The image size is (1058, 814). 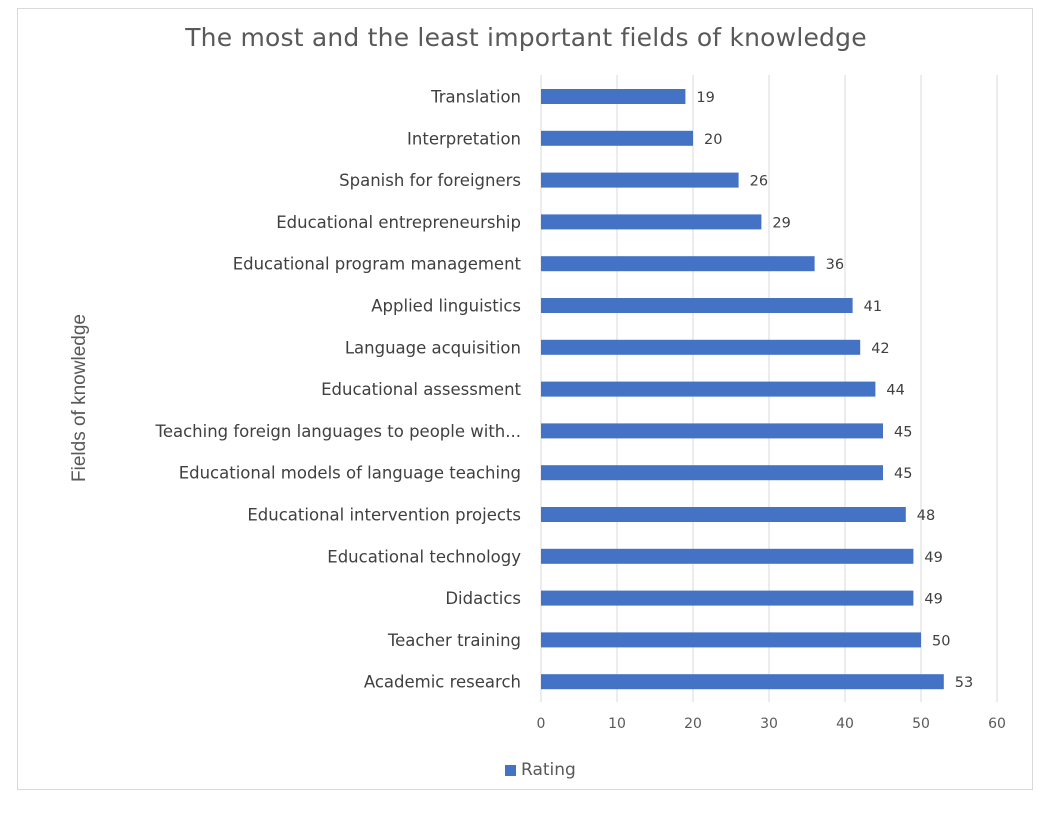 I want to click on legend: Rating, so click(x=540, y=770).